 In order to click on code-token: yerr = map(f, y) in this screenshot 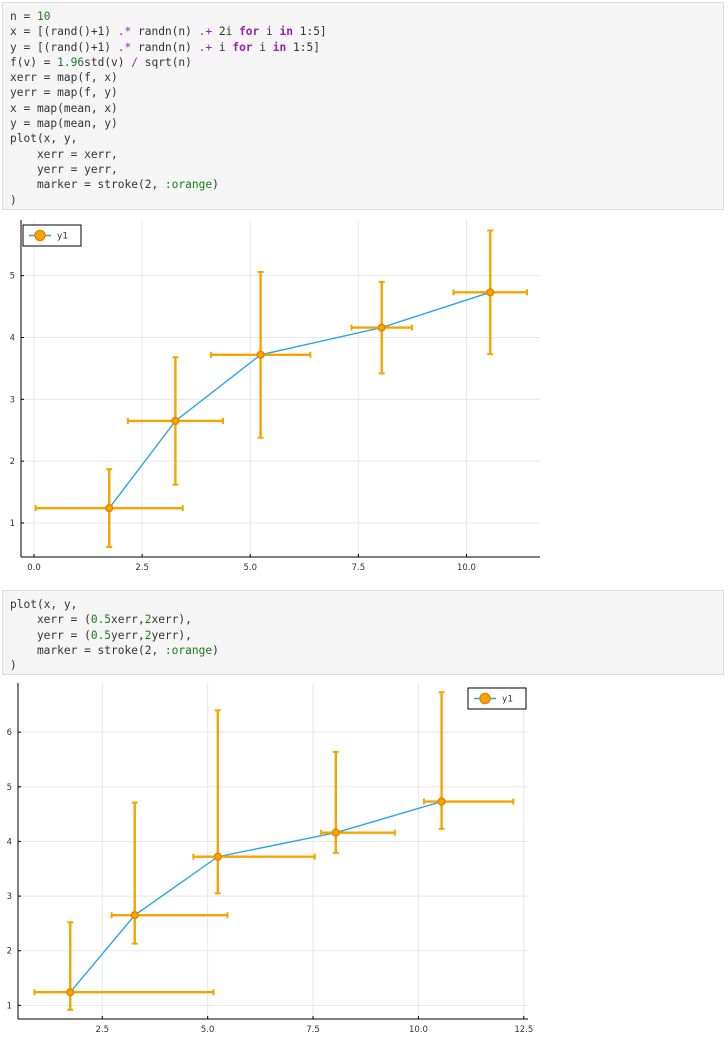, I will do `click(64, 93)`.